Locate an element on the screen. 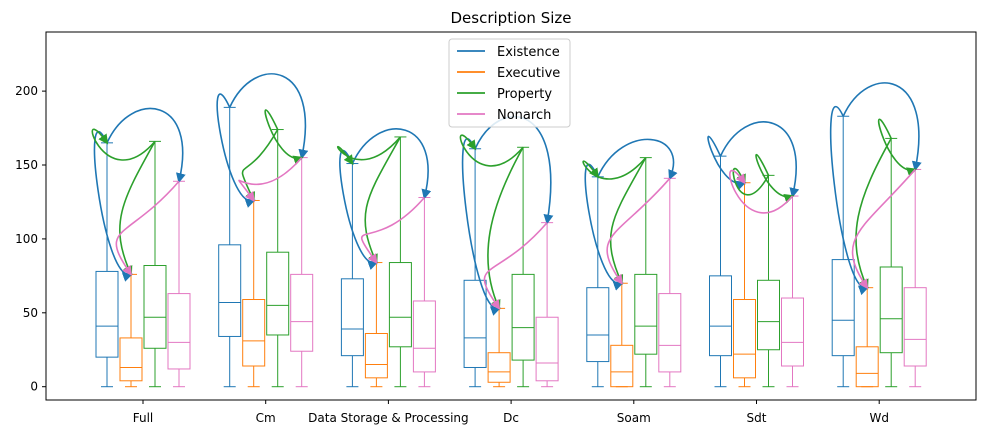 This screenshot has height=435, width=986. x-tick-label: Cm is located at coordinates (266, 418).